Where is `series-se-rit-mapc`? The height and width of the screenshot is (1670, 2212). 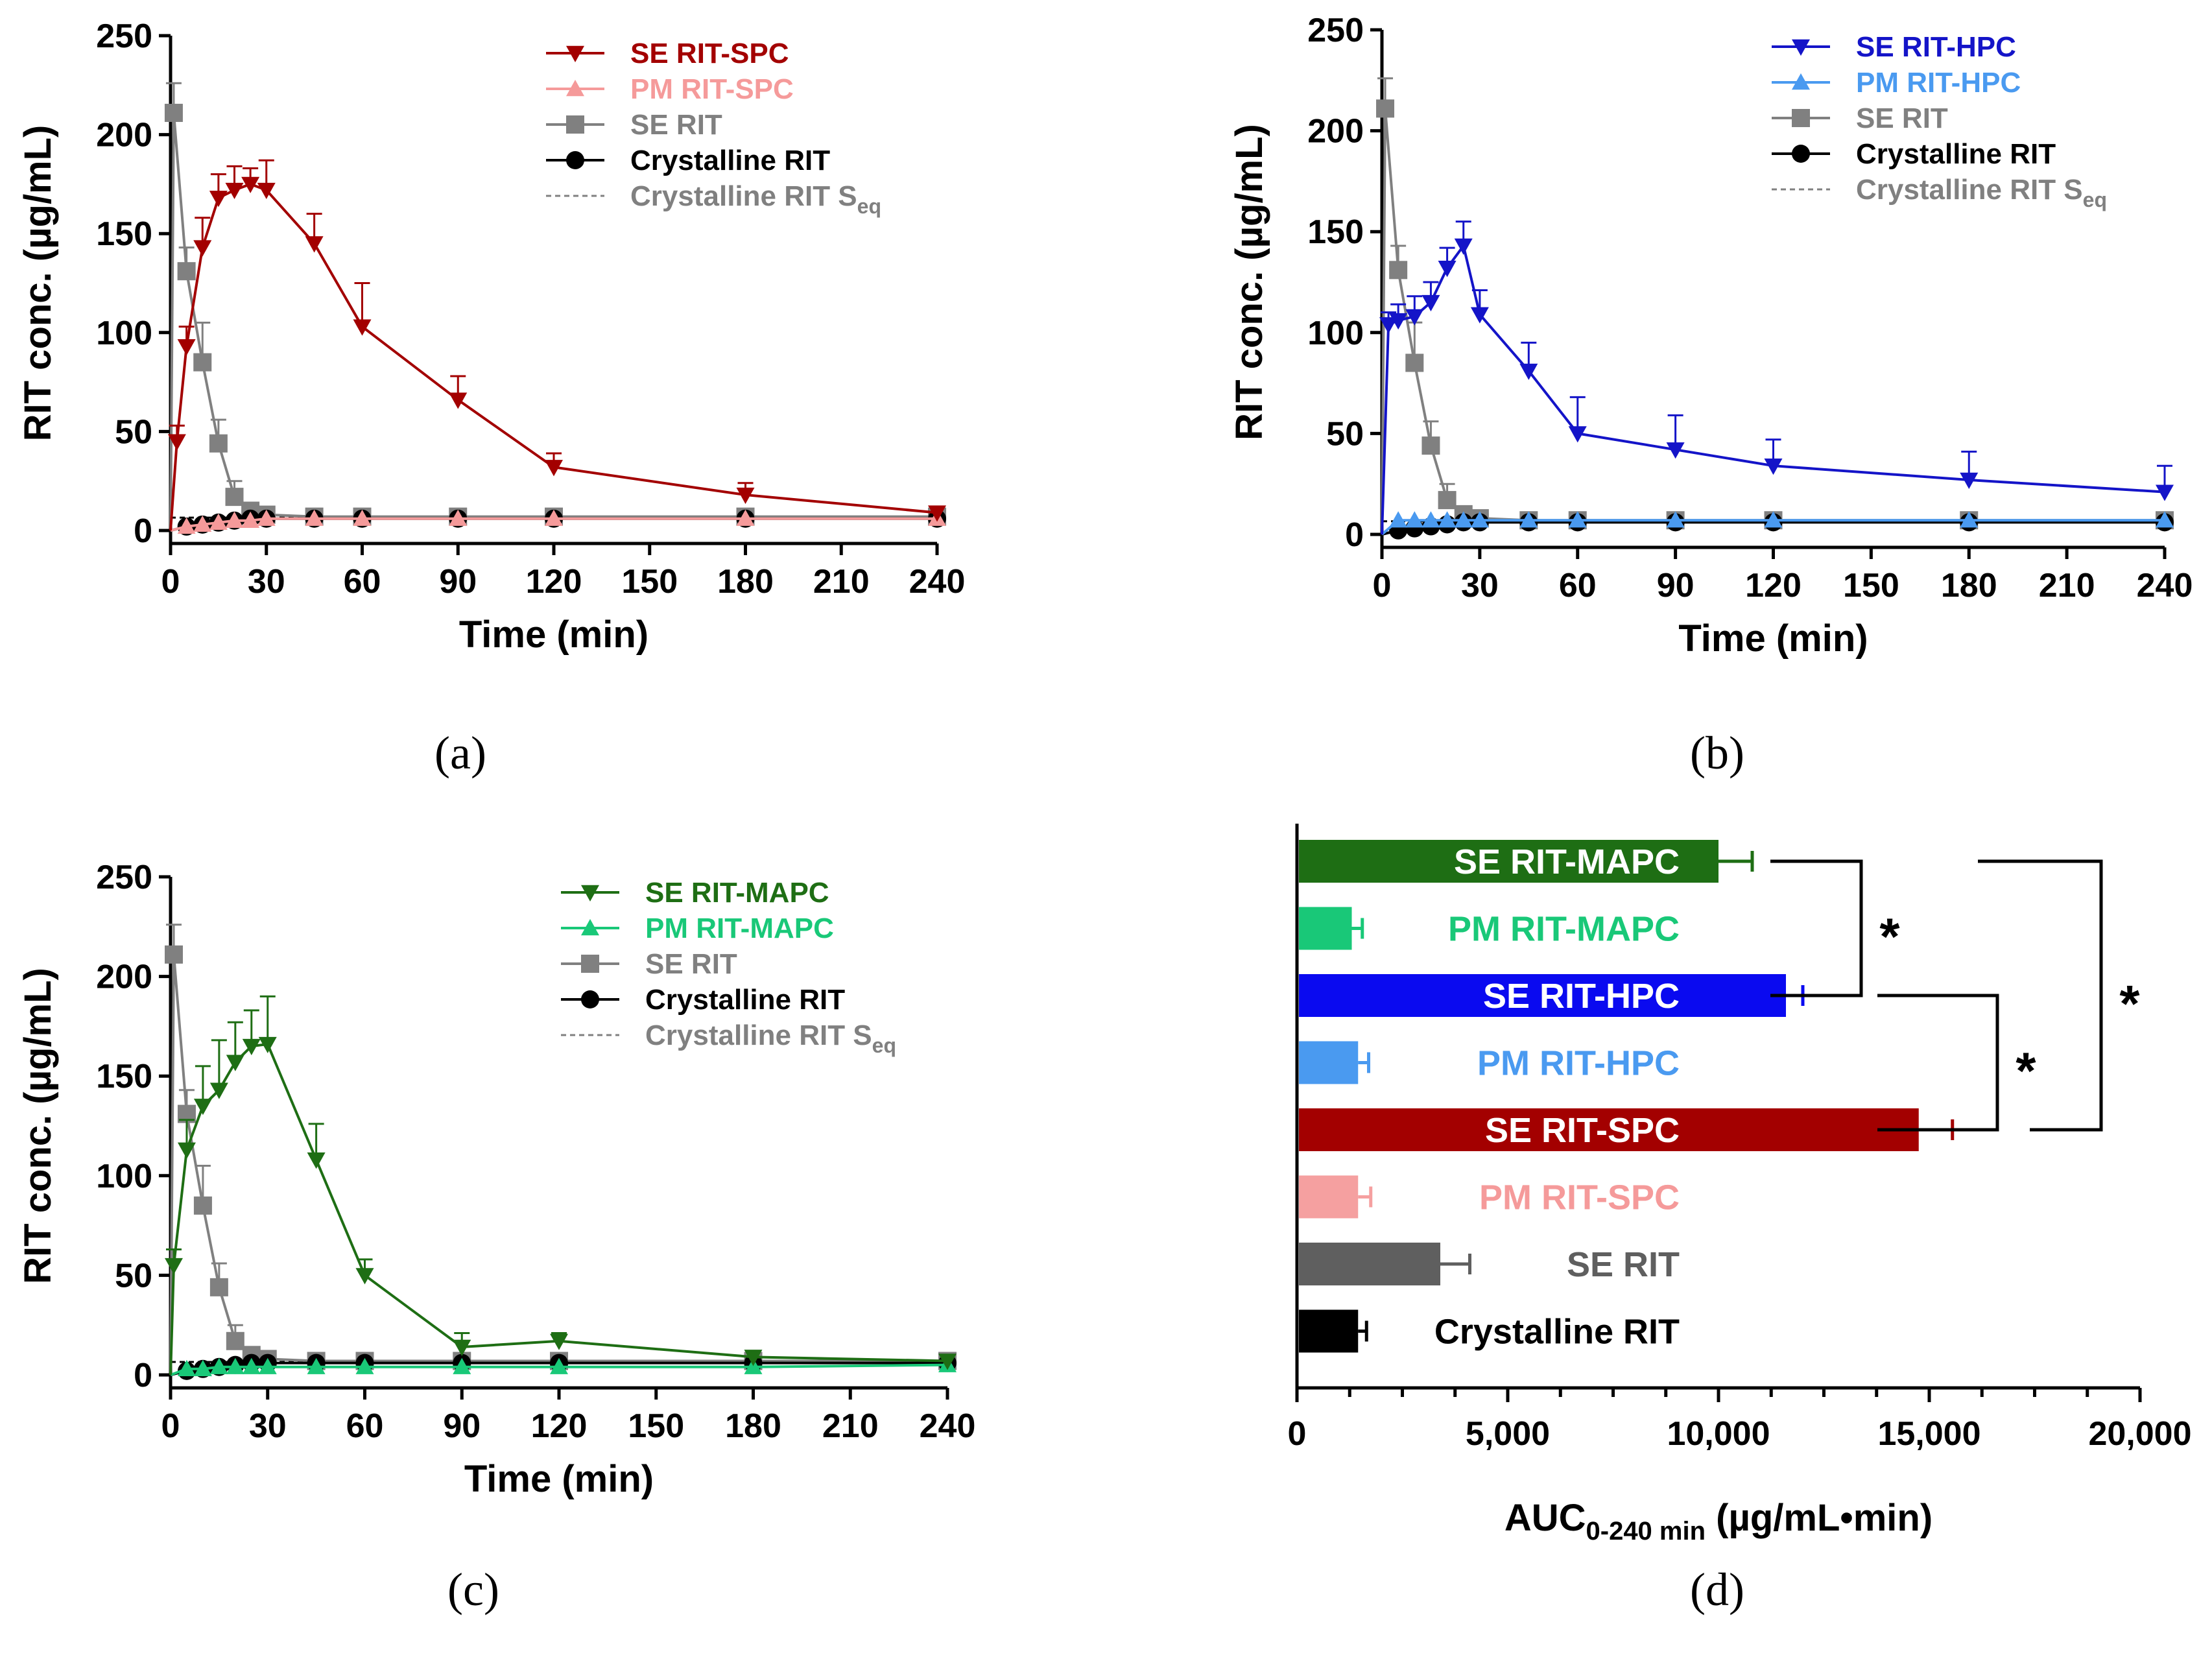 series-se-rit-mapc is located at coordinates (560, 1185).